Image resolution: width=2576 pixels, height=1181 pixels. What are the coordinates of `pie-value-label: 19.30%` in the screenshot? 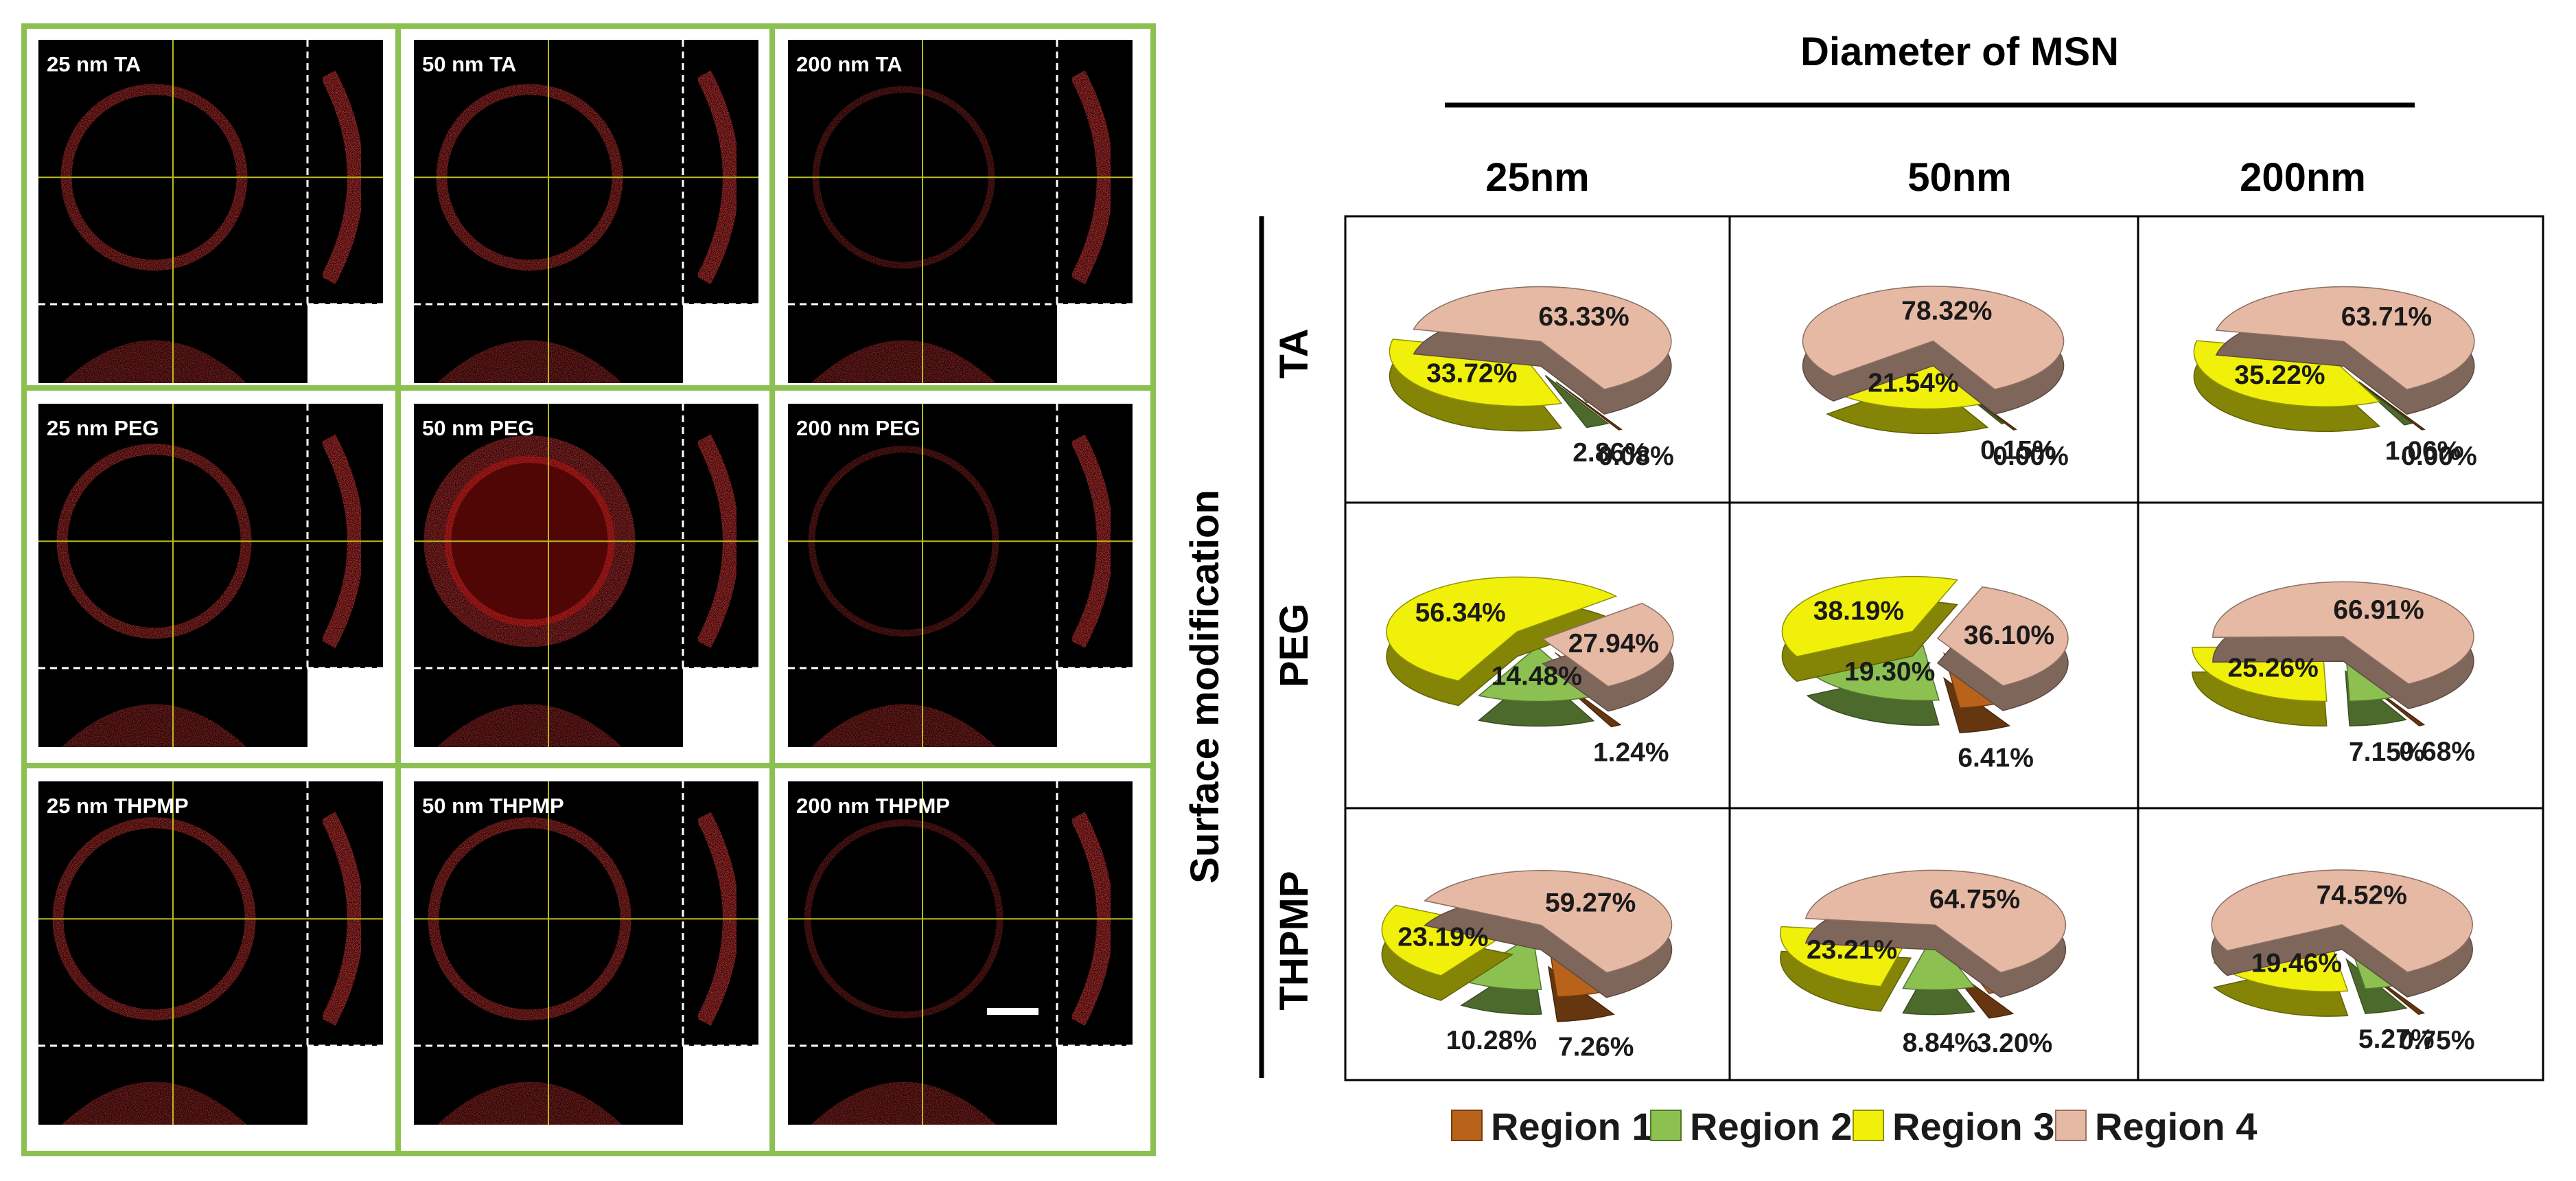 It's located at (1889, 672).